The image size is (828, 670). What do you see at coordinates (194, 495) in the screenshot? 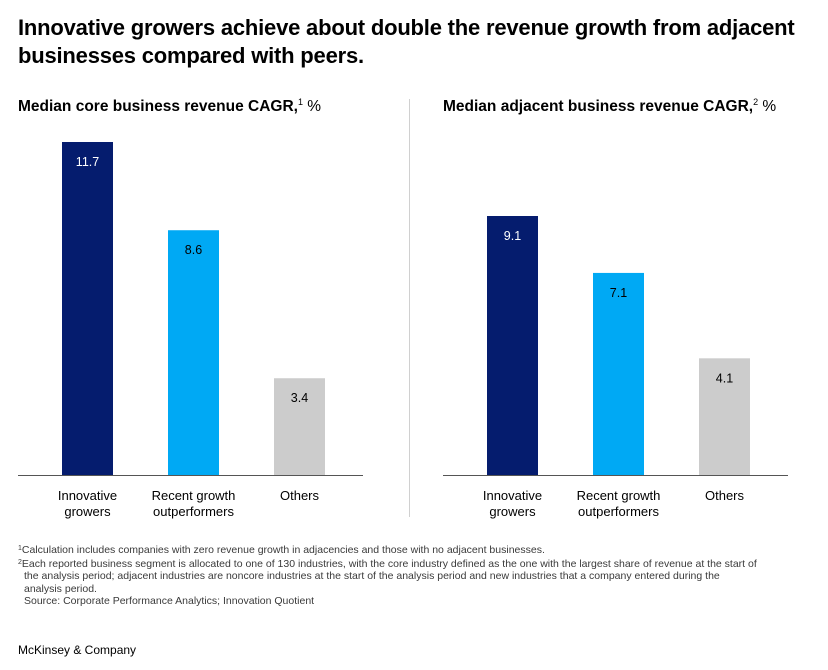
I see `core-category-label-2-line-1: Recent growth` at bounding box center [194, 495].